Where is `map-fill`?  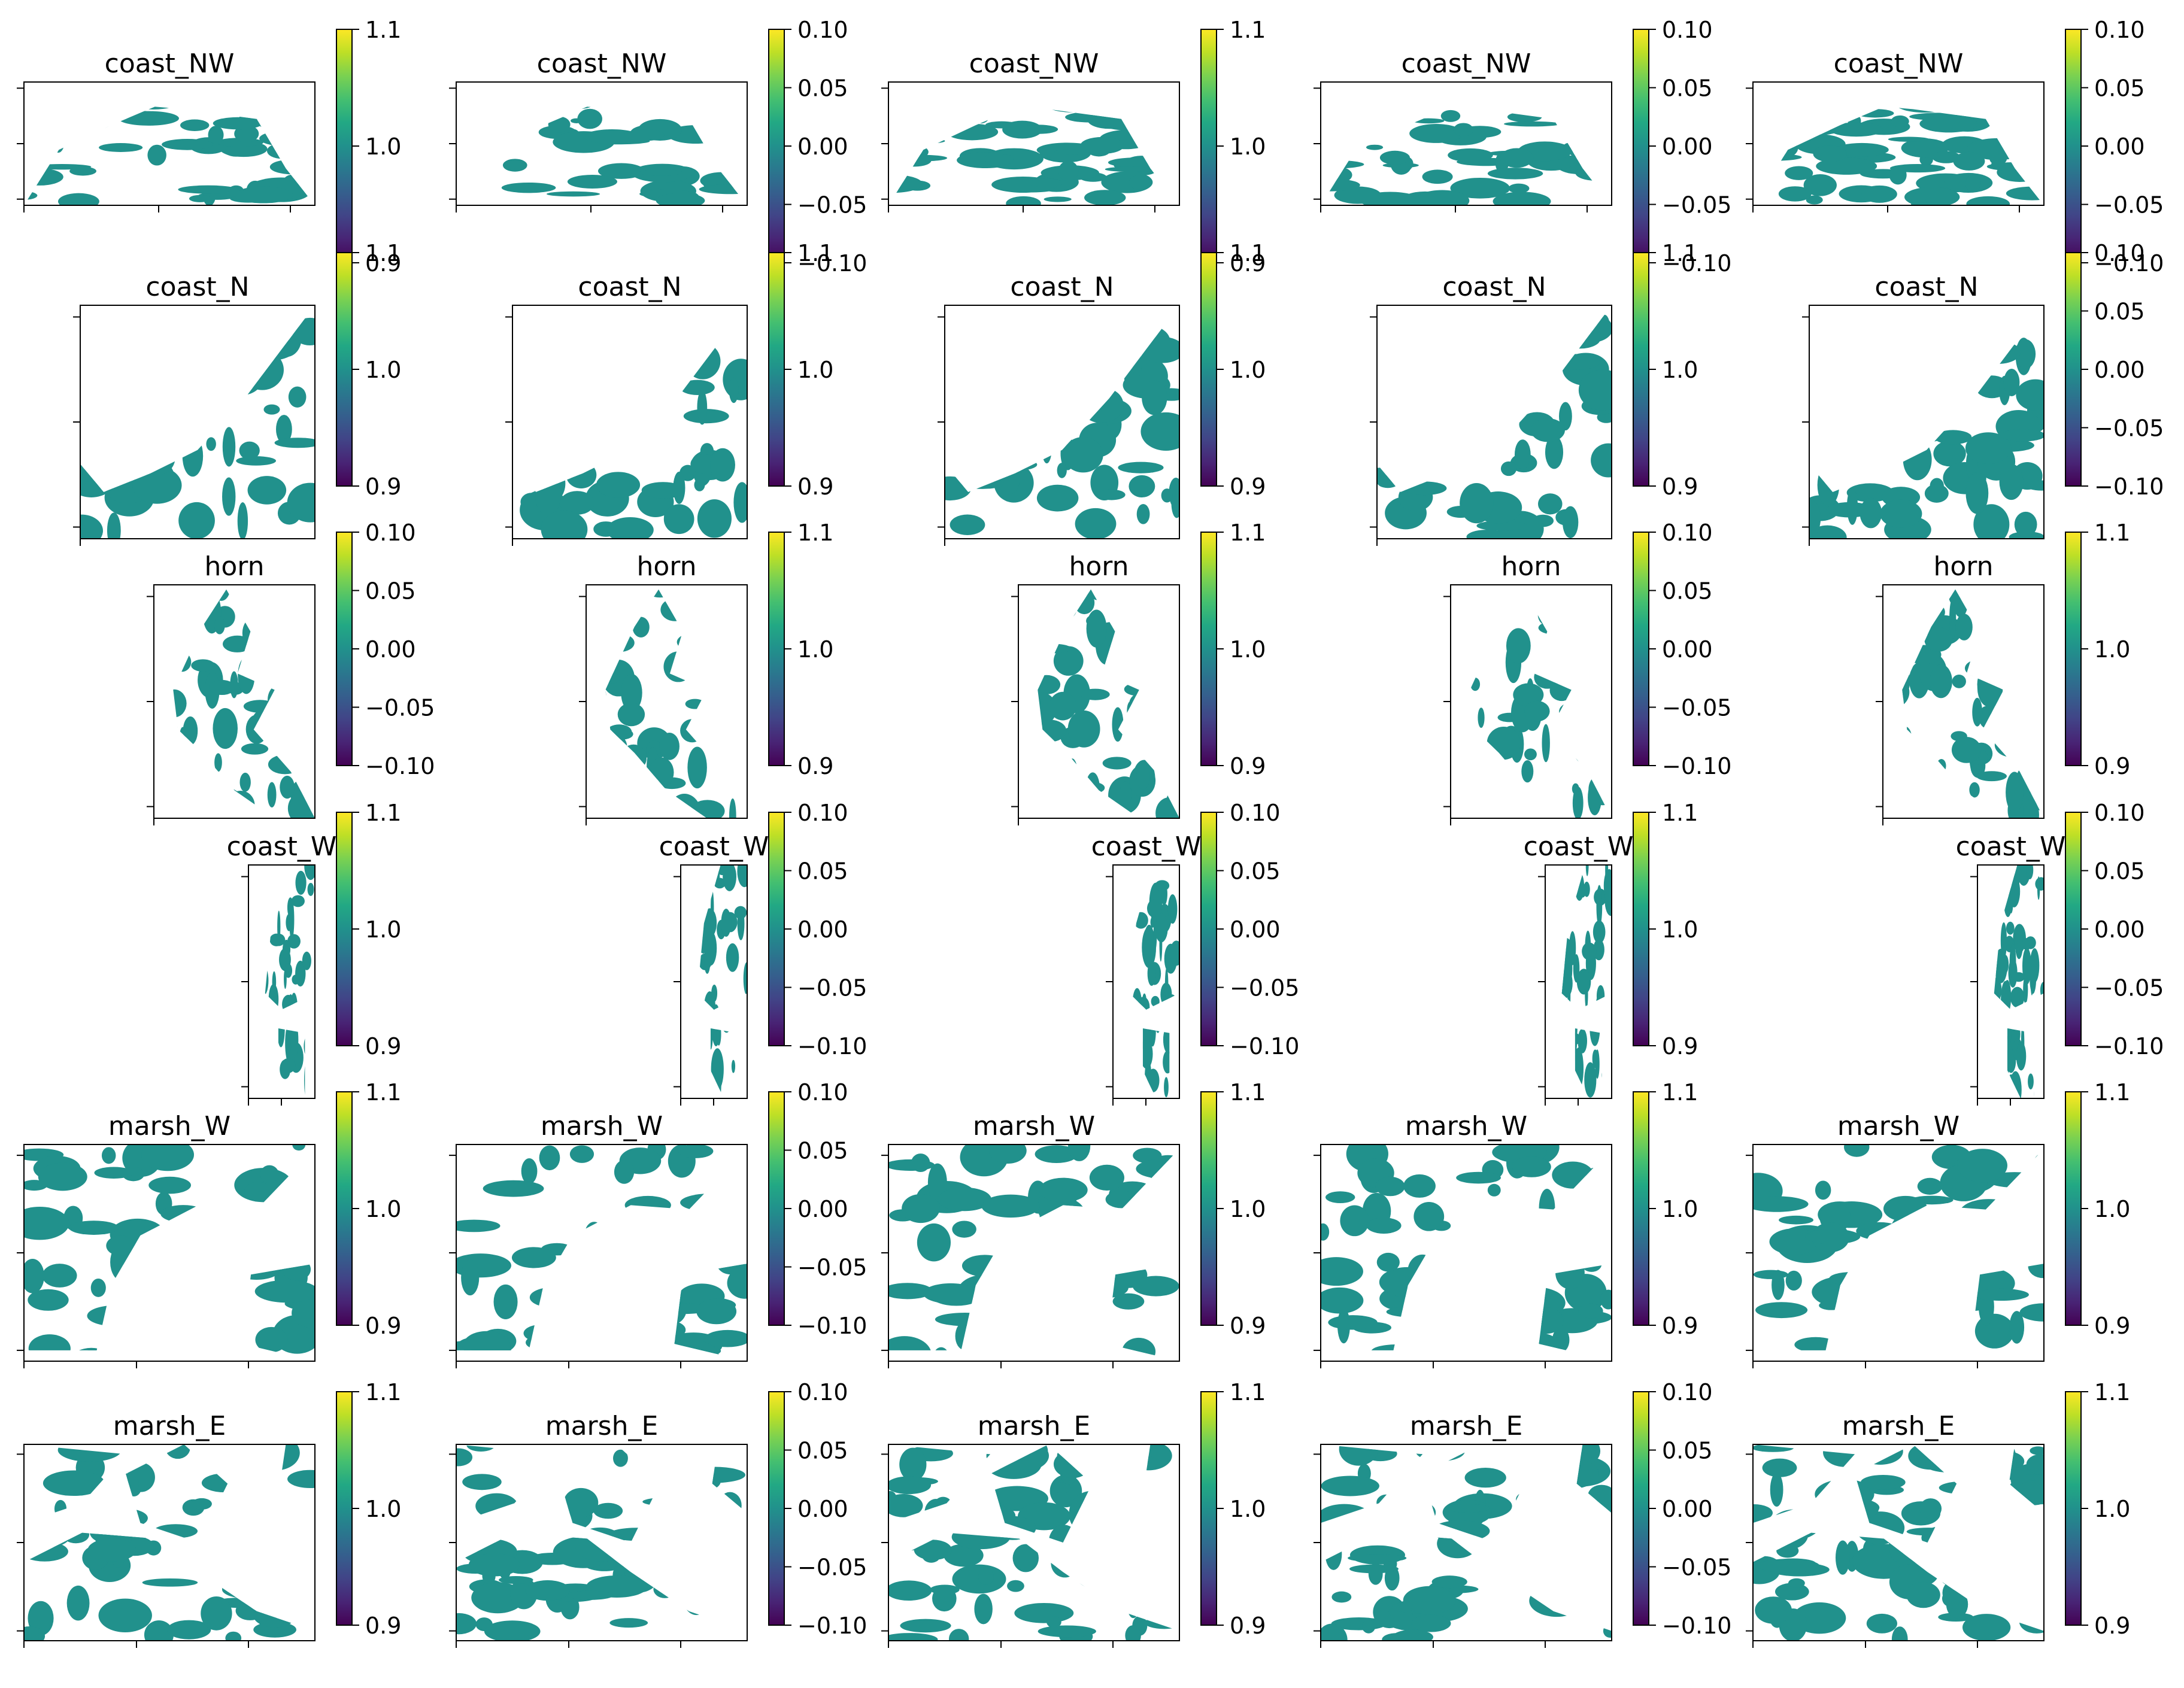
map-fill is located at coordinates (676, 703).